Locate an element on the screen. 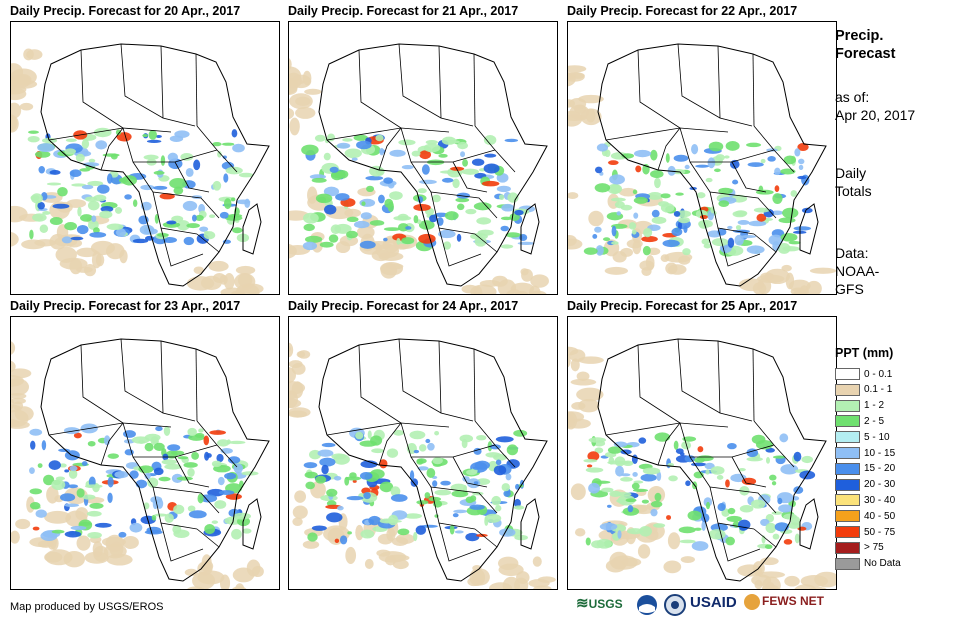  side-title: Precip. Forecast is located at coordinates (865, 45).